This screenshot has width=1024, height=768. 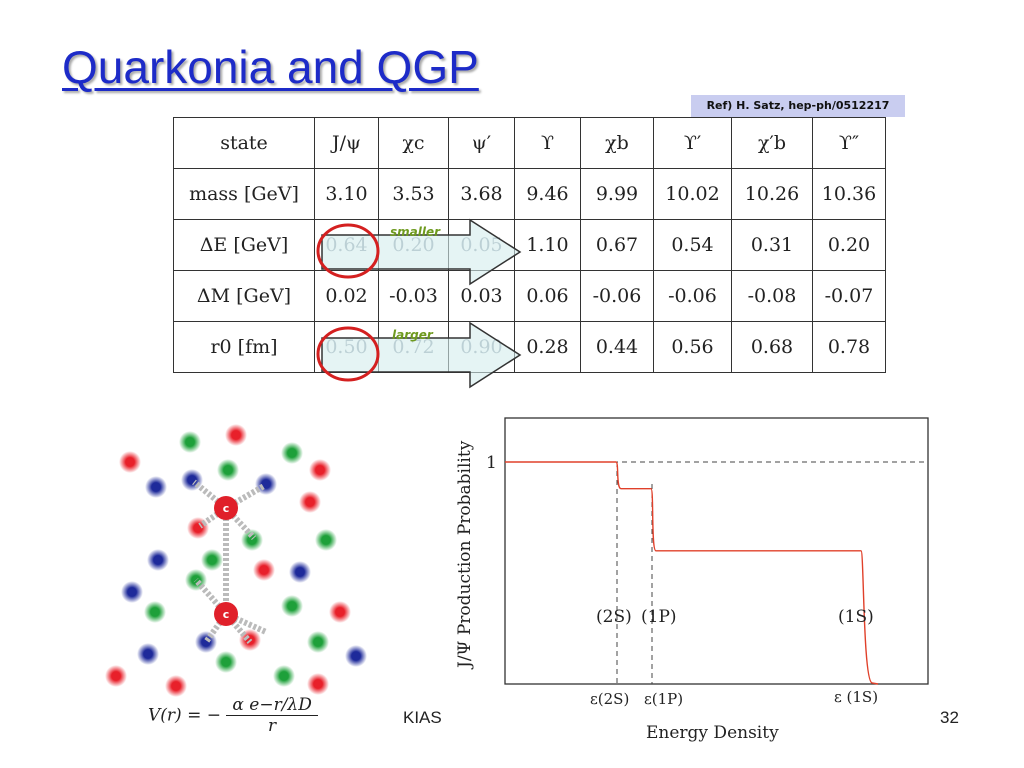 What do you see at coordinates (481, 143) in the screenshot?
I see `header-cell: ψ′` at bounding box center [481, 143].